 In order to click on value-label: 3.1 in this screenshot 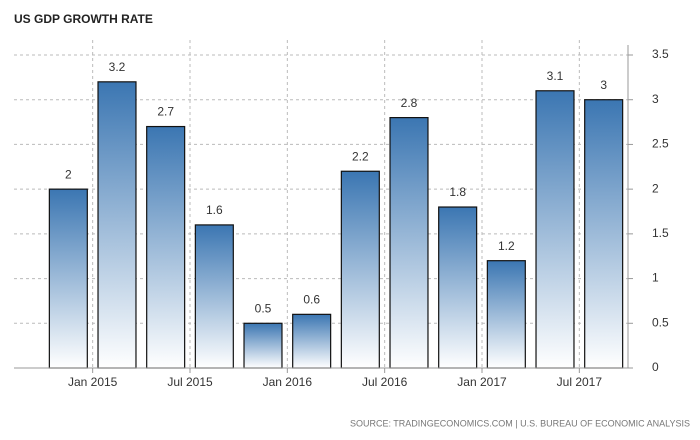, I will do `click(555, 76)`.